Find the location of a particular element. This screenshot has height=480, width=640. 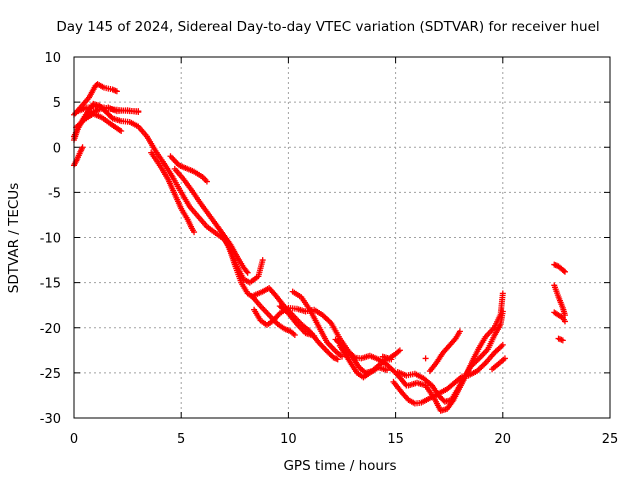

y-tick-label: -5 is located at coordinates (54, 193).